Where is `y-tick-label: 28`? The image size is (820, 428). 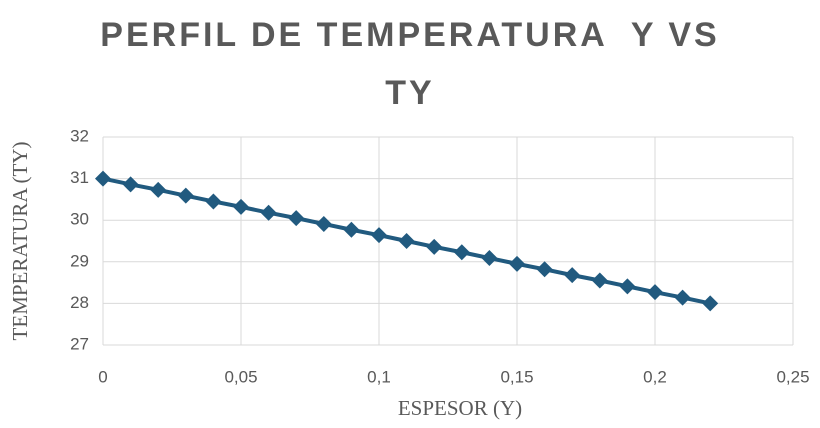
y-tick-label: 28 is located at coordinates (79, 302).